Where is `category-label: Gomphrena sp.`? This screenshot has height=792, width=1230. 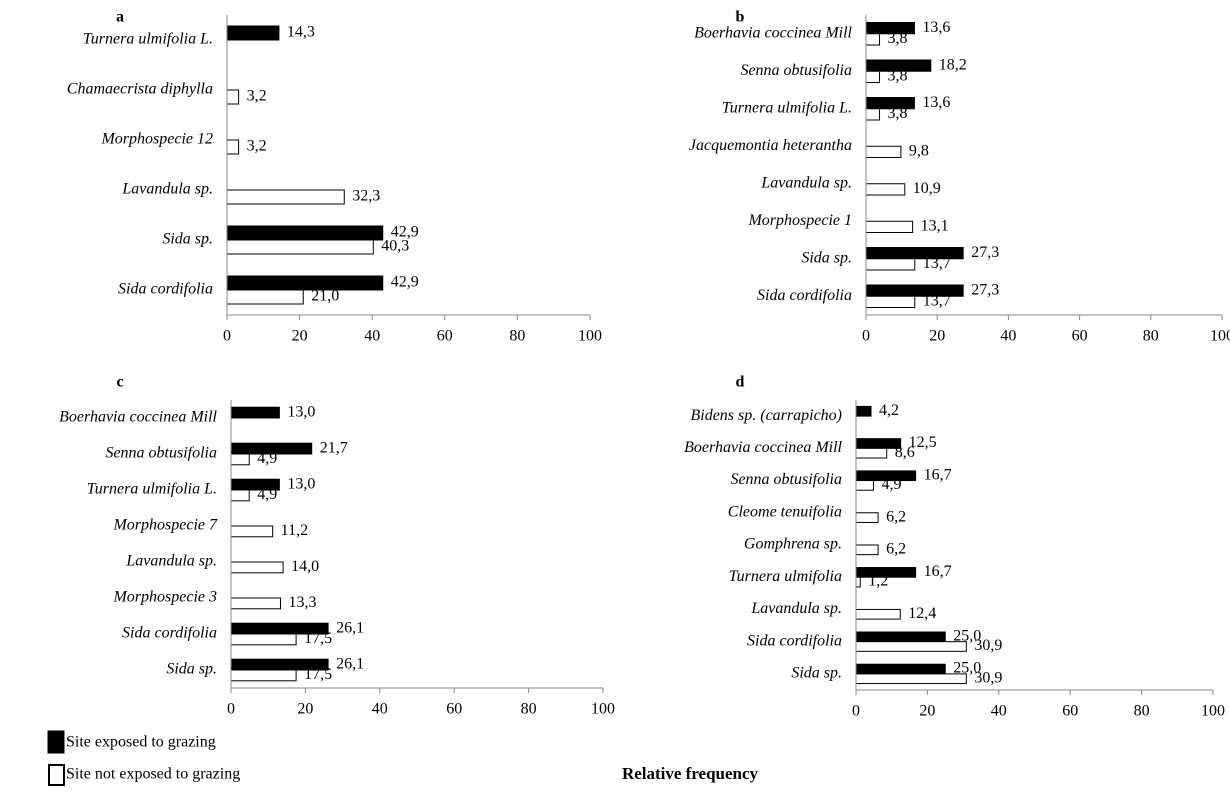 category-label: Gomphrena sp. is located at coordinates (793, 544).